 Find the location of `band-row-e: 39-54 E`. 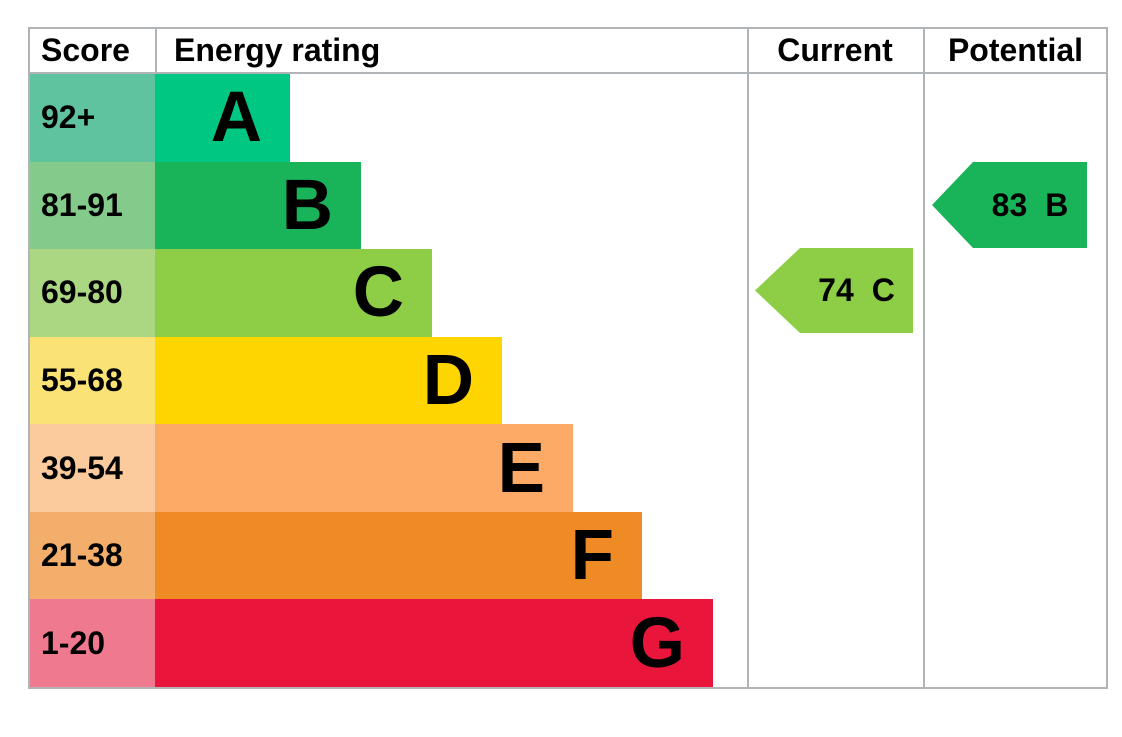

band-row-e: 39-54 E is located at coordinates (568, 468).